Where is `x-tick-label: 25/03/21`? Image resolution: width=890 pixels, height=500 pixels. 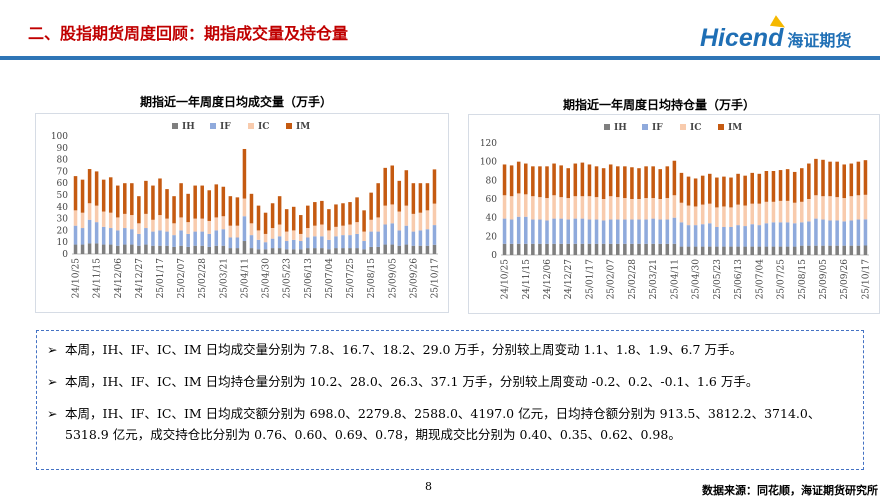
x-tick-label: 25/03/21 is located at coordinates (224, 278).